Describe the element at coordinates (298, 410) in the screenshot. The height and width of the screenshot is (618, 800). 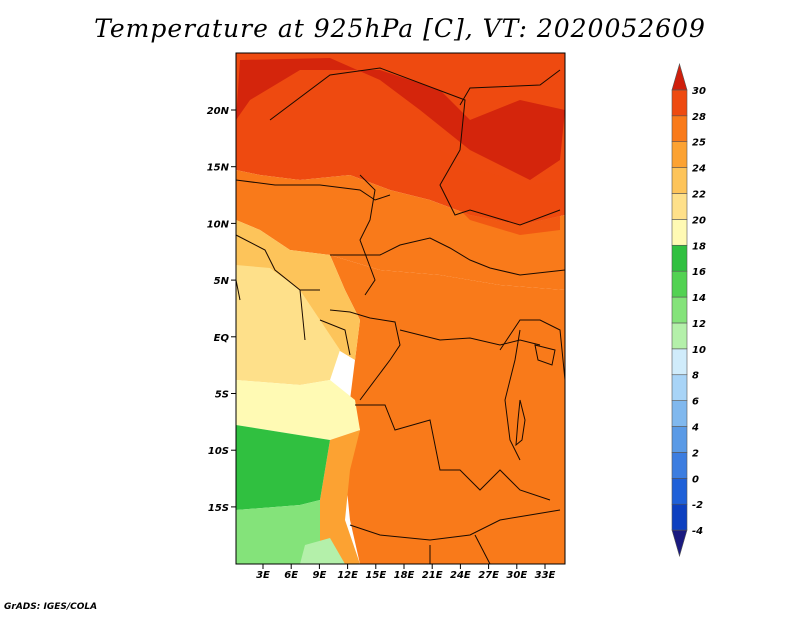
I see `region-atlantic-ocean-south` at that location.